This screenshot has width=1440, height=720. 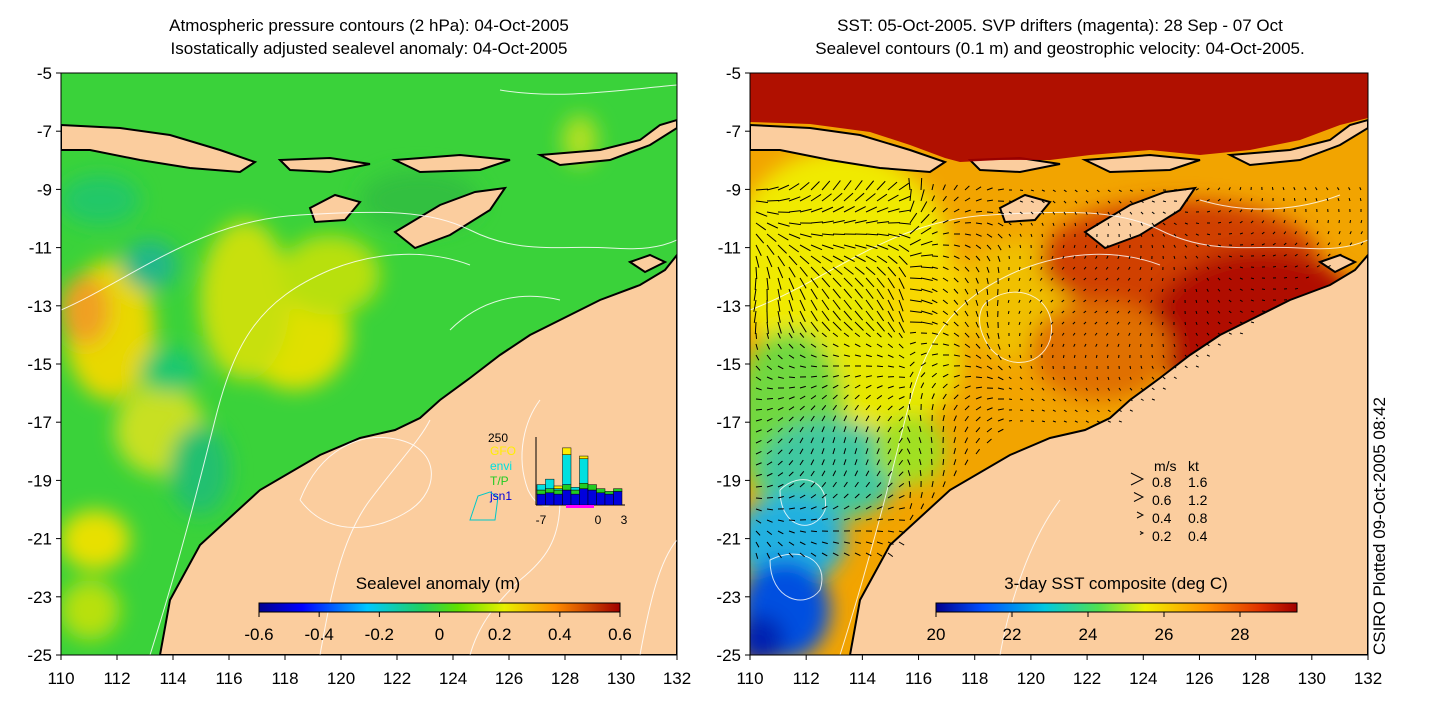 What do you see at coordinates (1255, 678) in the screenshot?
I see `right-x-tick-label: 128` at bounding box center [1255, 678].